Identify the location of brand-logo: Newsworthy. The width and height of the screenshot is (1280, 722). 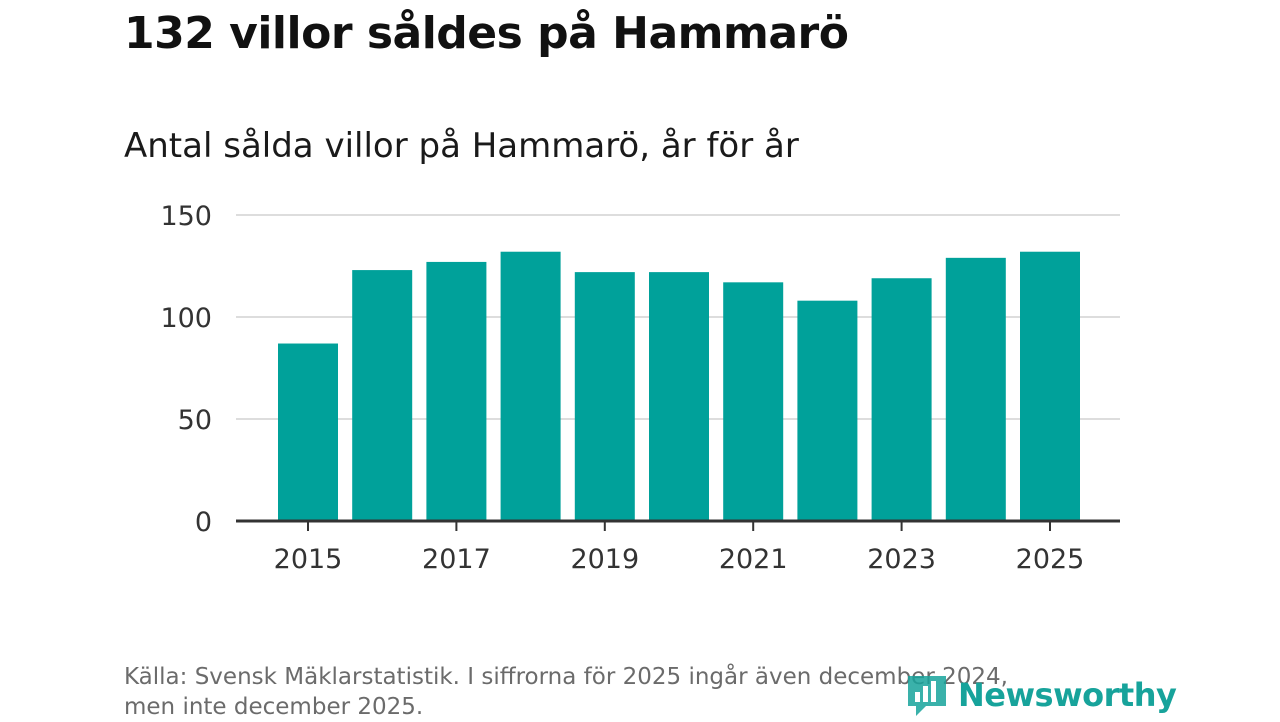
(1040, 695).